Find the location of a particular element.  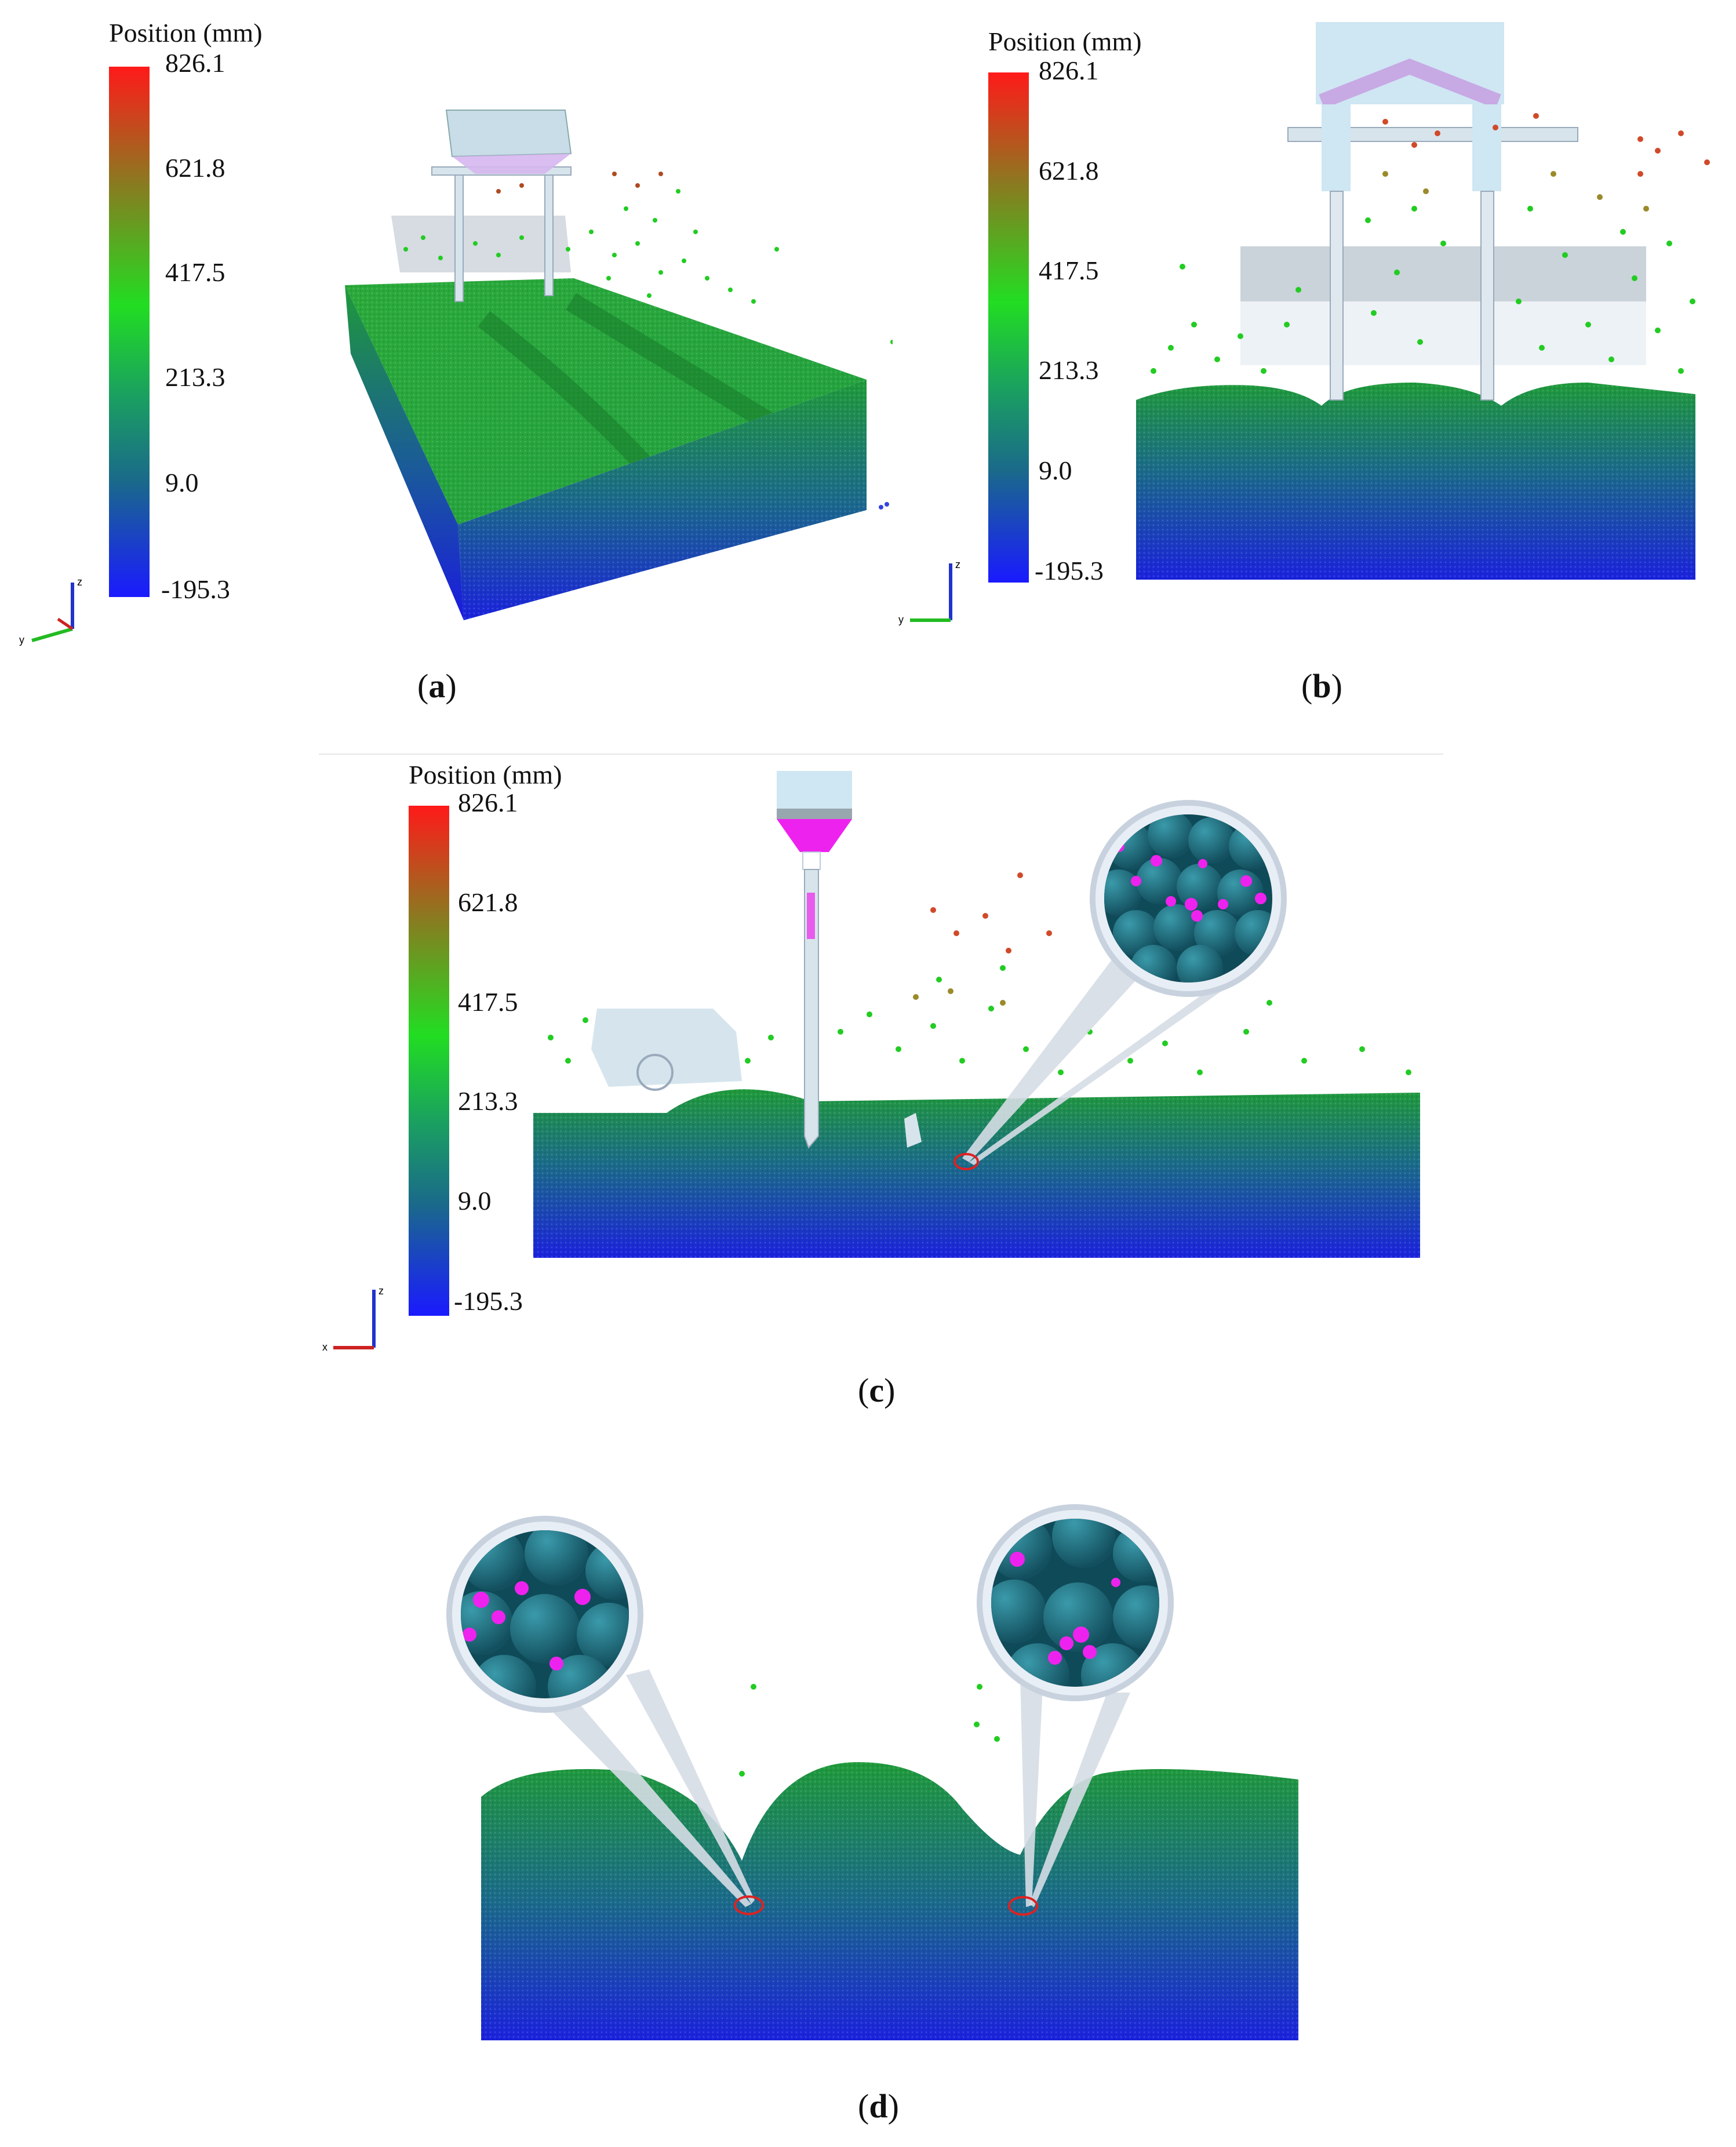

caption-b: (b) is located at coordinates (1322, 686).